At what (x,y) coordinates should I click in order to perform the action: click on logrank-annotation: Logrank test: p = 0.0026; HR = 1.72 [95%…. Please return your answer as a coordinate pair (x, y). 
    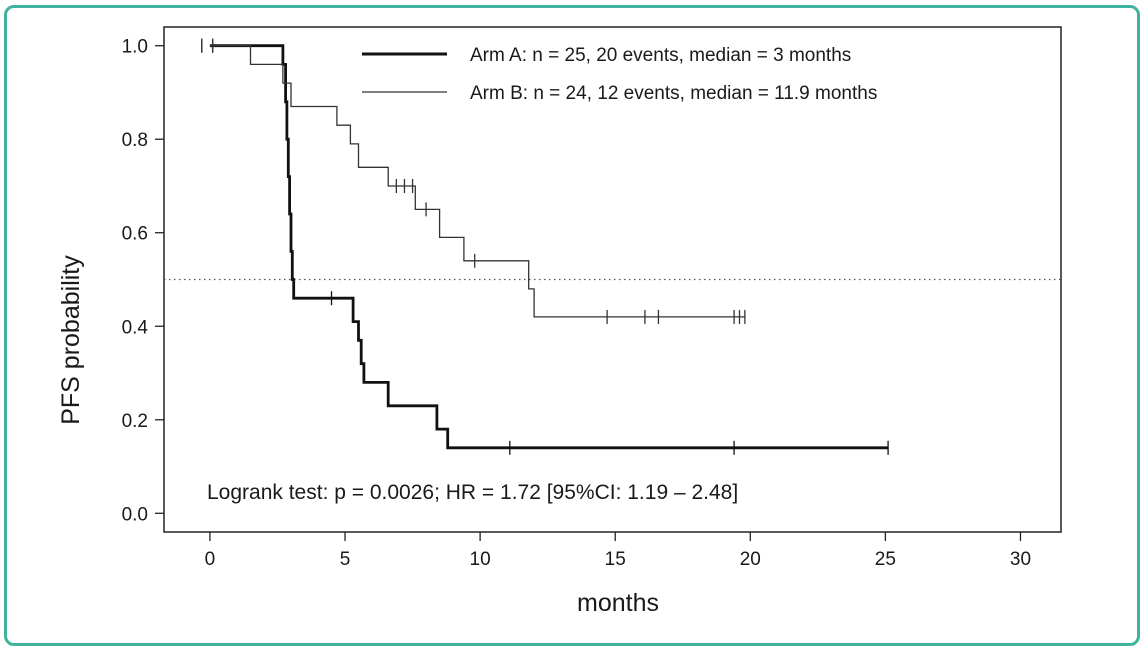
    Looking at the image, I should click on (472, 492).